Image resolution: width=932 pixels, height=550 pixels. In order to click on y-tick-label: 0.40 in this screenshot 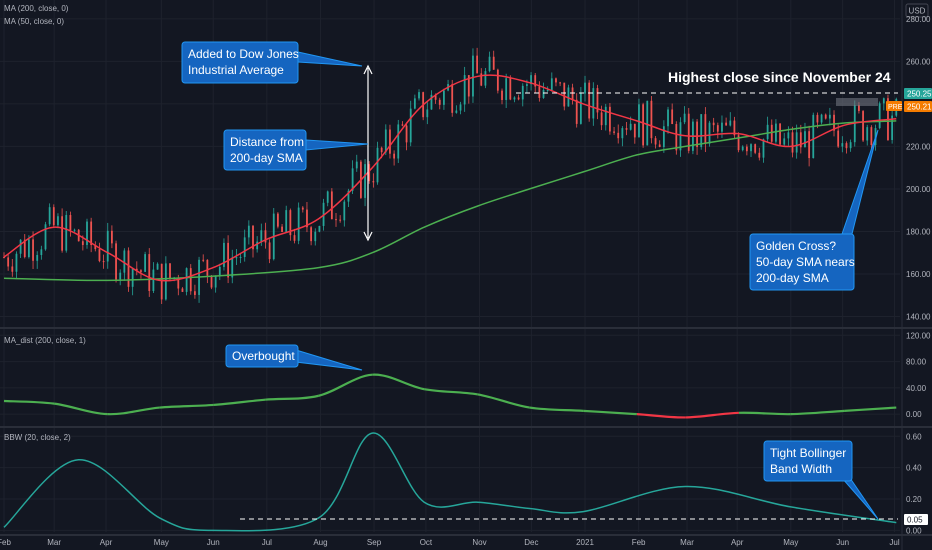, I will do `click(914, 468)`.